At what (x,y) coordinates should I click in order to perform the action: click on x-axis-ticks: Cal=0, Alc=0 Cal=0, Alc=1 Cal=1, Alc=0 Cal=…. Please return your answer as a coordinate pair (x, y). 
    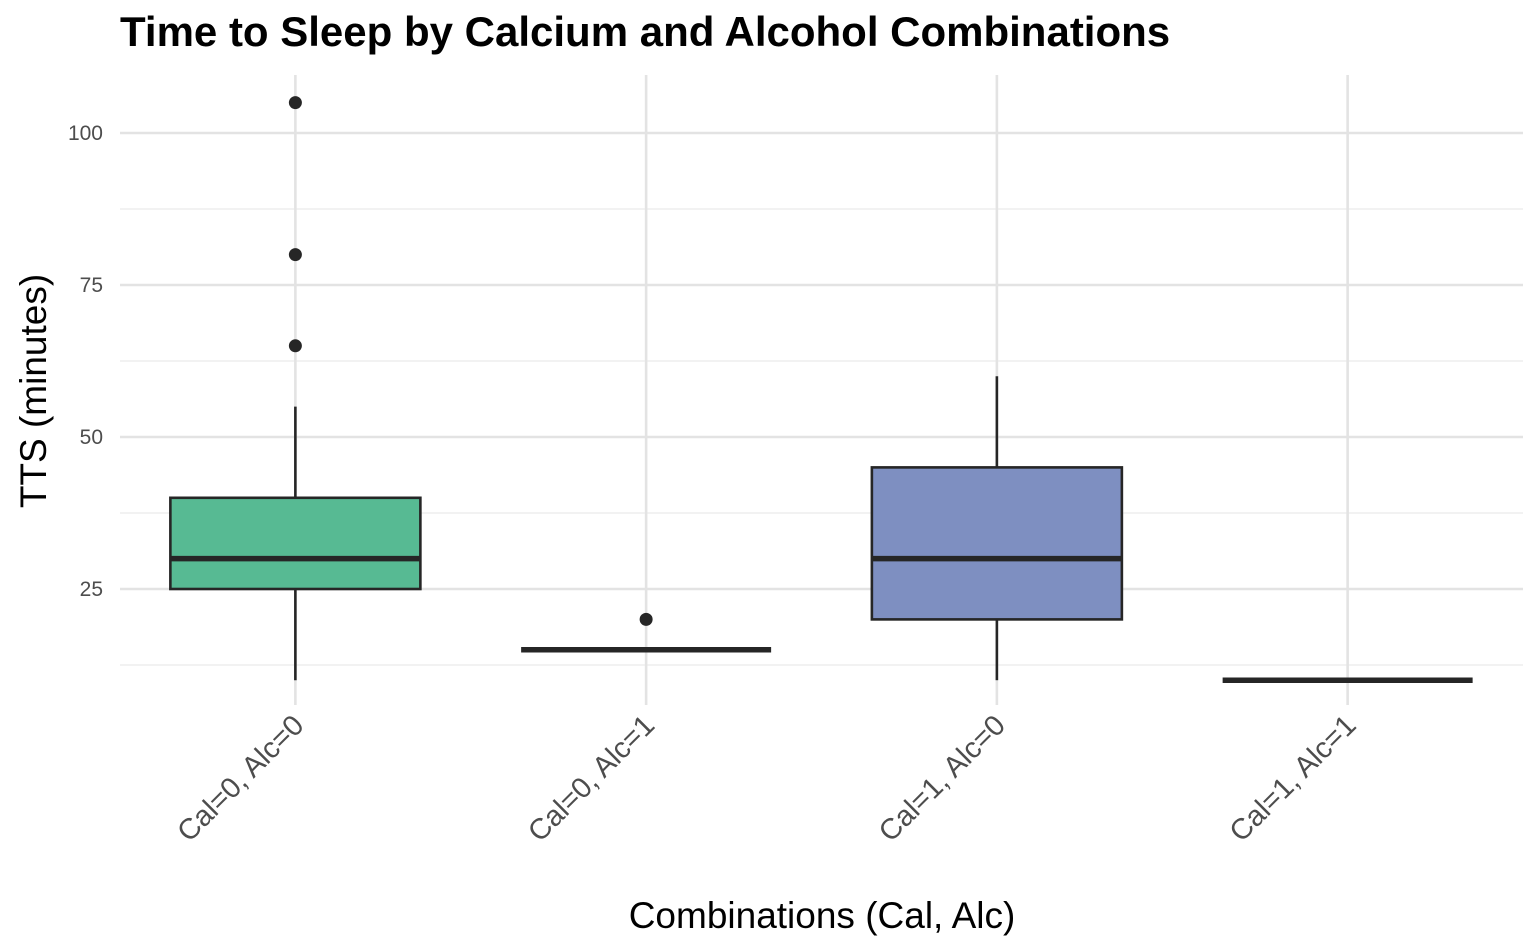
    Looking at the image, I should click on (766, 778).